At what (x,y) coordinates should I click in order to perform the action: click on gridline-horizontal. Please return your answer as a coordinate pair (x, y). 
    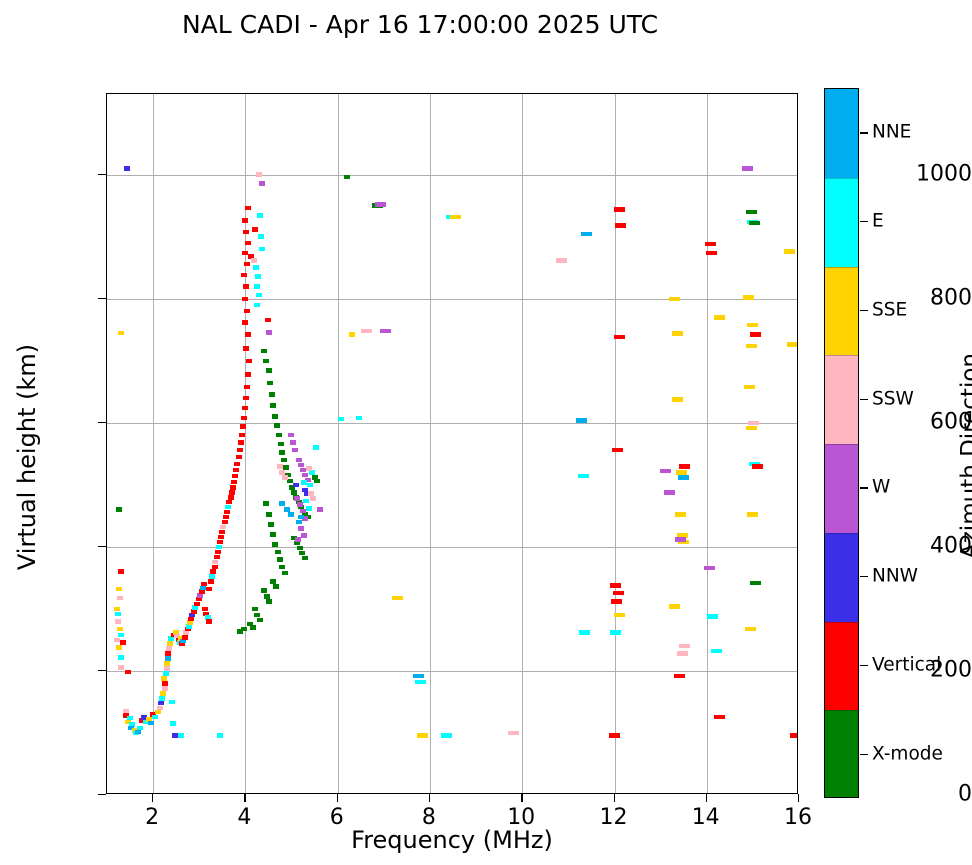
    Looking at the image, I should click on (452, 299).